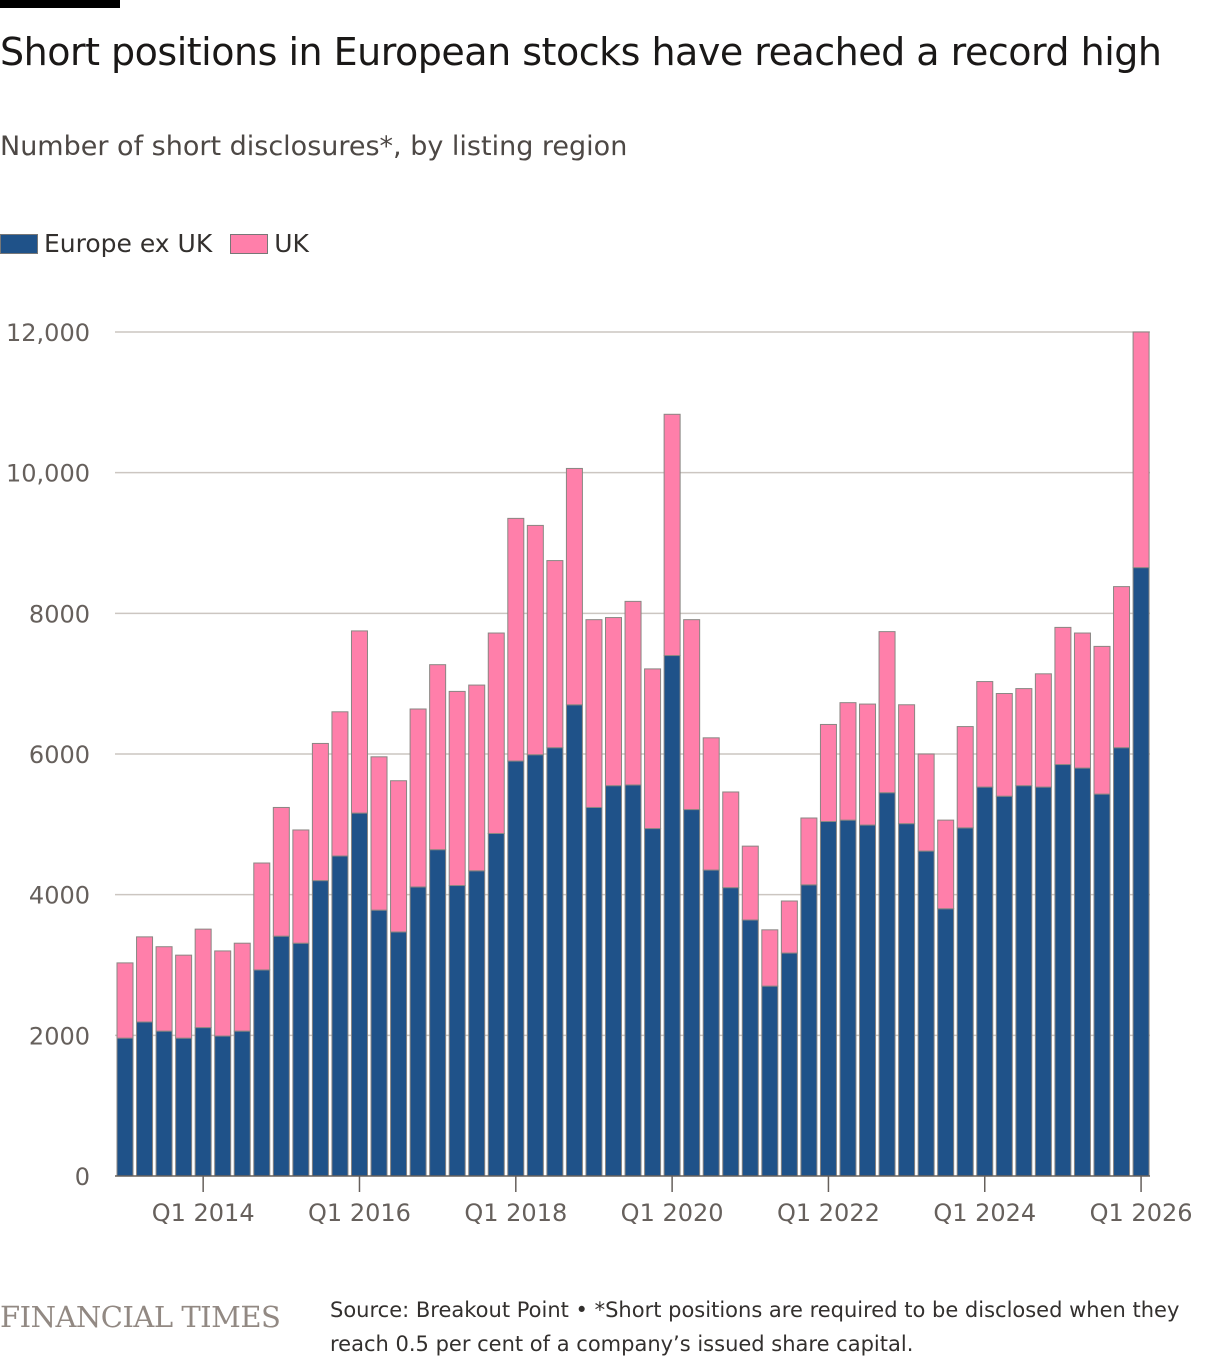 The image size is (1214, 1361). I want to click on legend-swatch-europe, so click(19, 243).